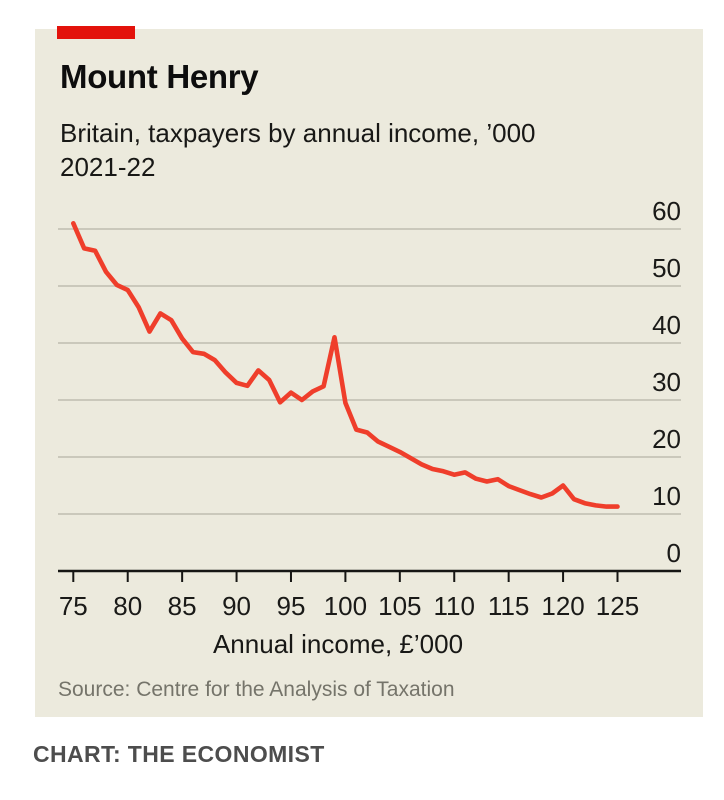 The image size is (724, 800). Describe the element at coordinates (454, 606) in the screenshot. I see `x-tick-label: 110` at that location.